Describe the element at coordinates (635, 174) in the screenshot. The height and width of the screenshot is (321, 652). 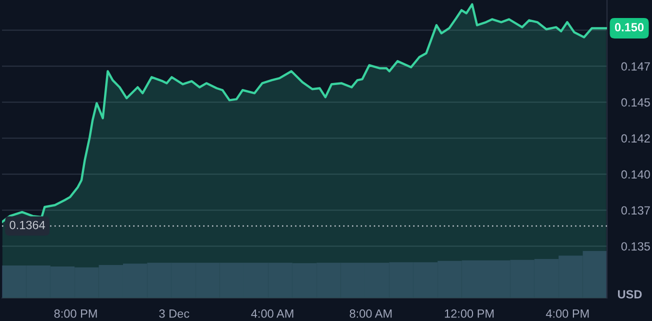
I see `y-tick-label: 0.140` at that location.